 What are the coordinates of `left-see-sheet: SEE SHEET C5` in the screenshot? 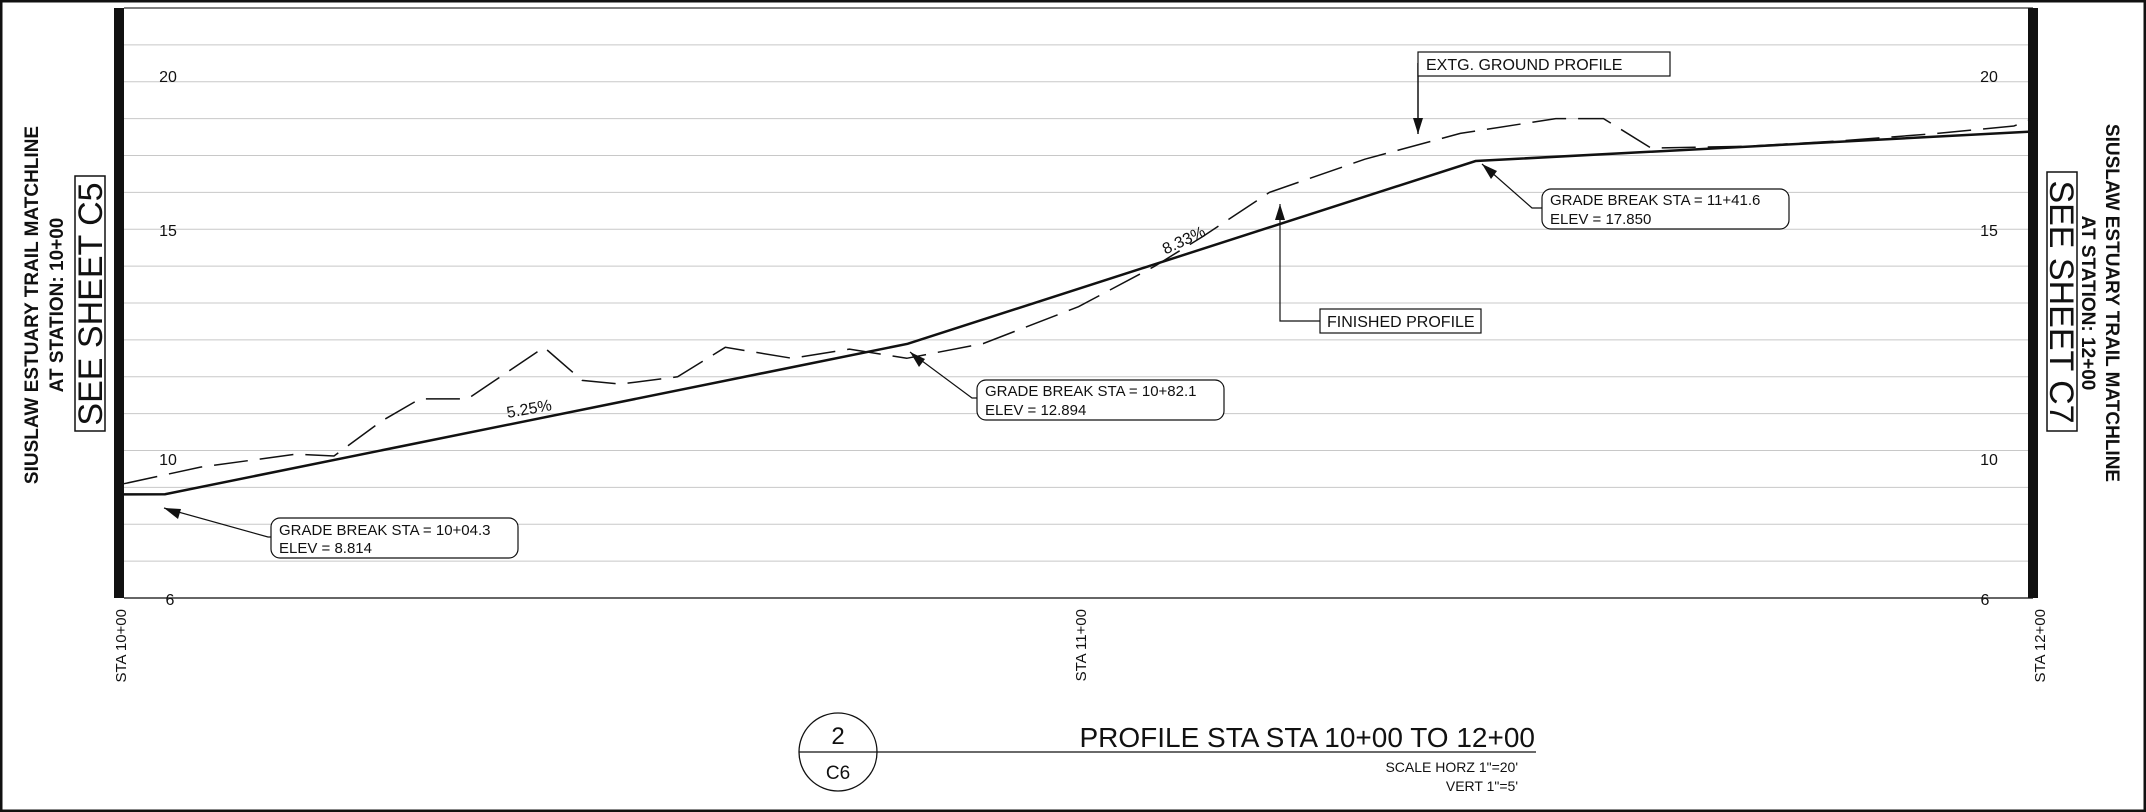 It's located at (91, 303).